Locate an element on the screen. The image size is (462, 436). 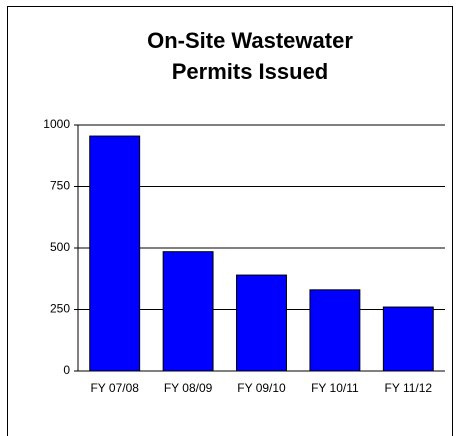
y-tick-label: 0 is located at coordinates (66, 370).